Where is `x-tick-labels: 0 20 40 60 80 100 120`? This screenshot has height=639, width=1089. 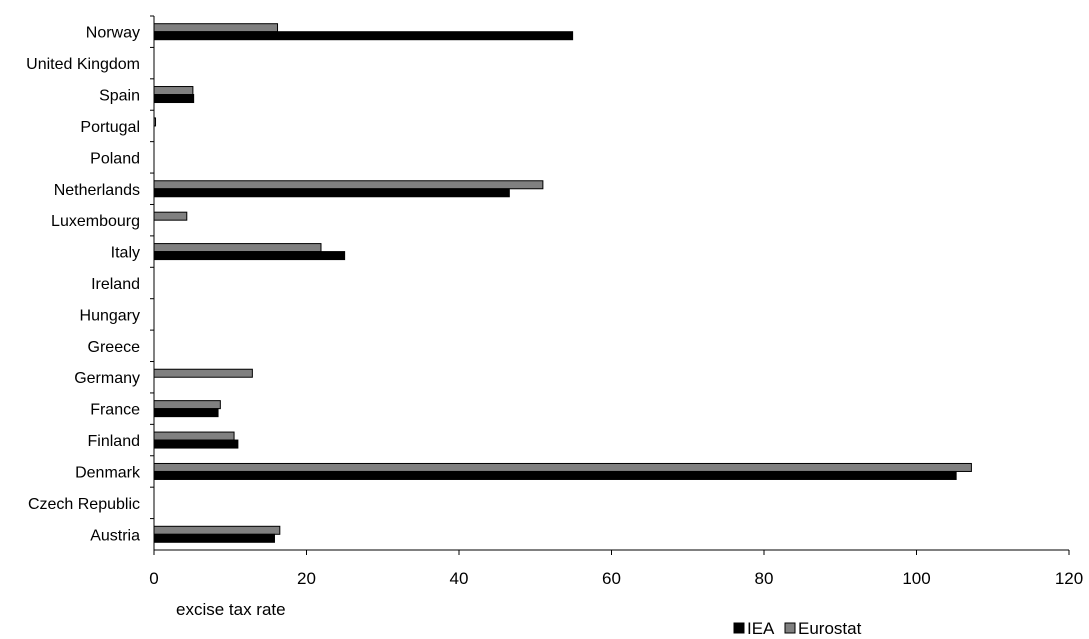
x-tick-labels: 0 20 40 60 80 100 120 is located at coordinates (616, 569).